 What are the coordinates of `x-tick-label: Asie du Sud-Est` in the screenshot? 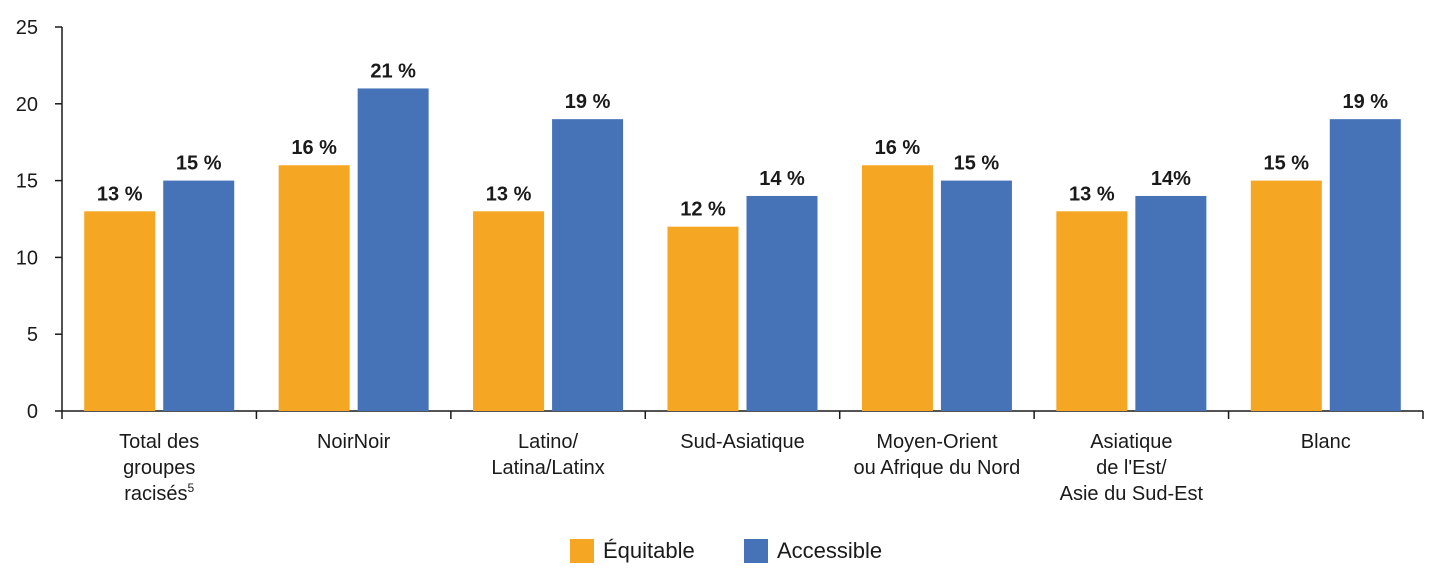 It's located at (1132, 494).